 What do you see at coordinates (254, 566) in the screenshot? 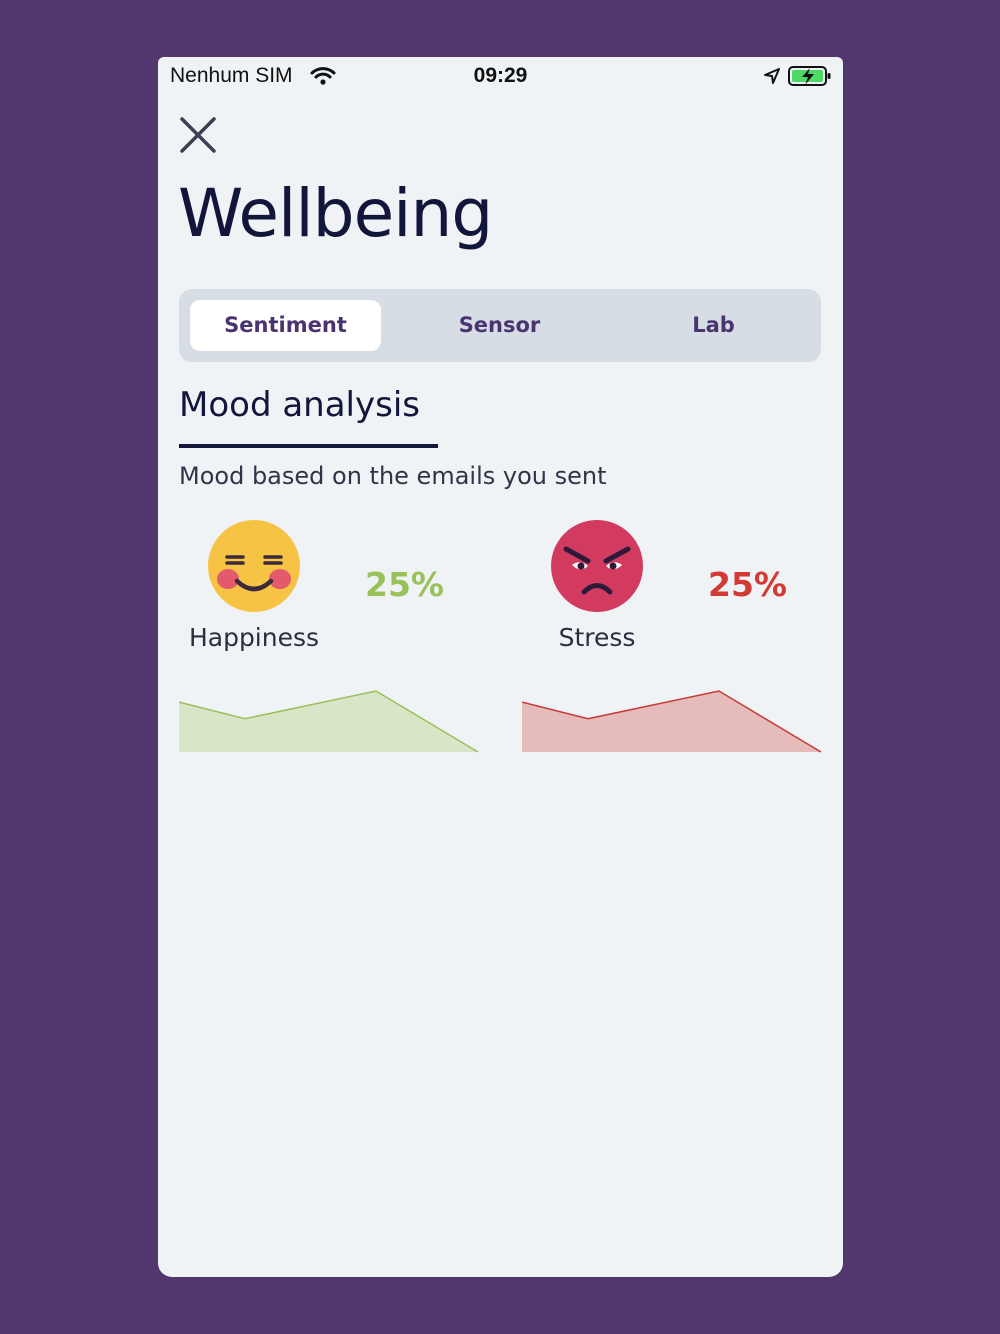
I see `smiling-face-icon` at bounding box center [254, 566].